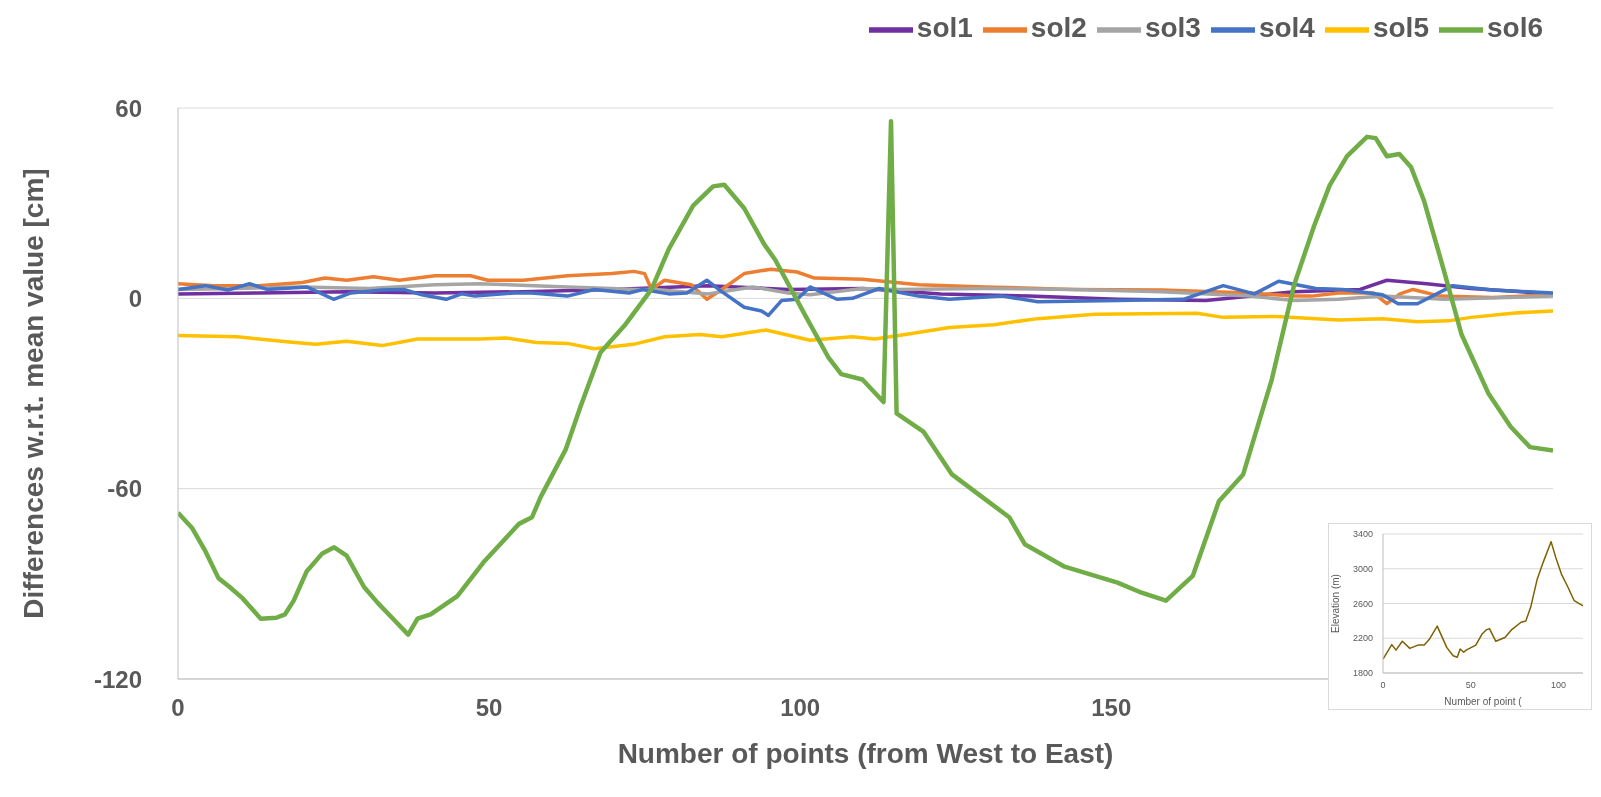 Image resolution: width=1601 pixels, height=797 pixels. Describe the element at coordinates (1483, 701) in the screenshot. I see `x-axis-title: Number of point (` at that location.